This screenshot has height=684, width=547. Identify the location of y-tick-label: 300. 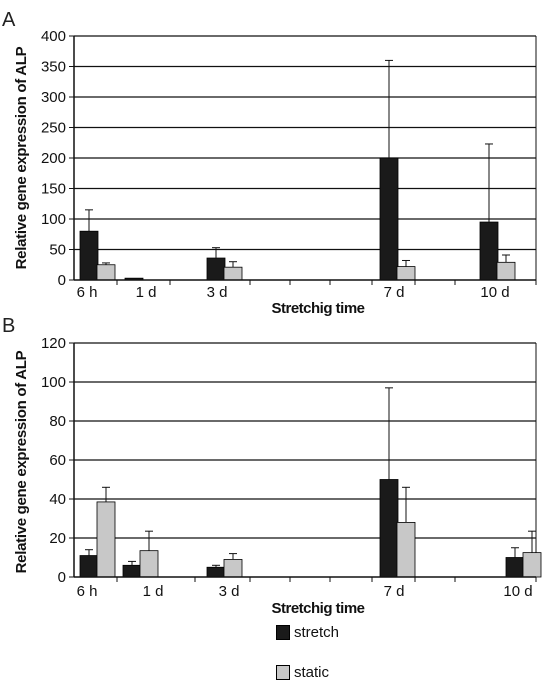
(53, 97).